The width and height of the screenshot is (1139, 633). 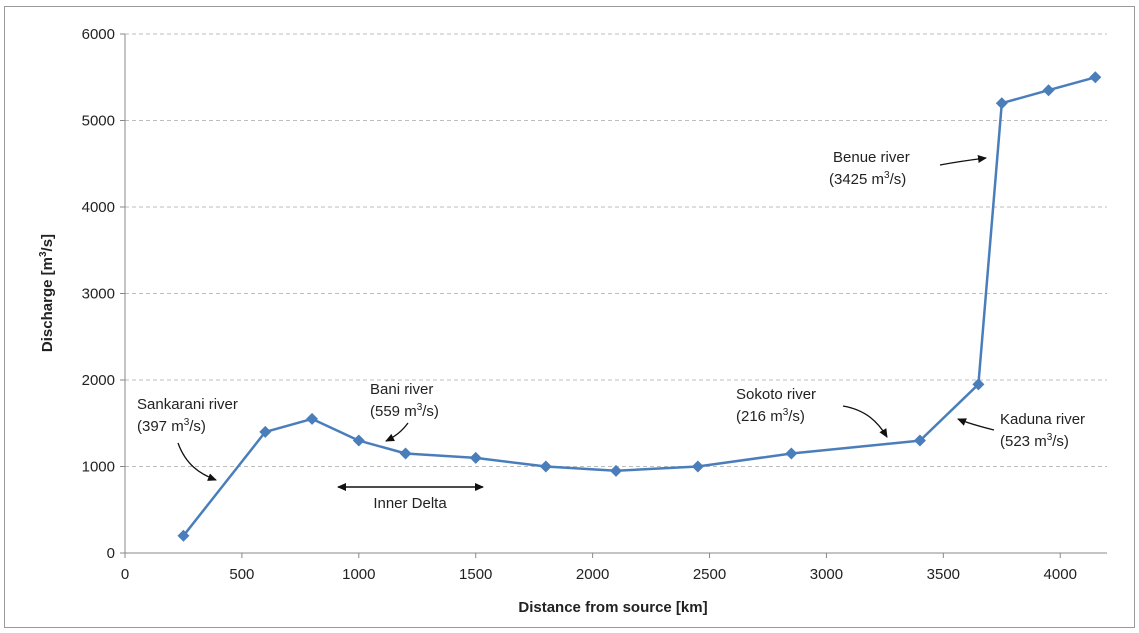 I want to click on annotation-inner-delta: Inner Delta, so click(x=410, y=497).